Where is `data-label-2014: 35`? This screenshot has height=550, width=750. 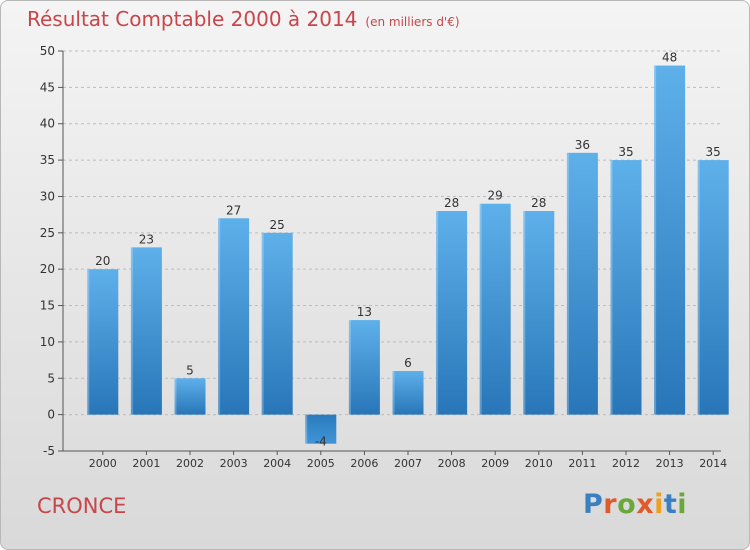
data-label-2014: 35 is located at coordinates (713, 152).